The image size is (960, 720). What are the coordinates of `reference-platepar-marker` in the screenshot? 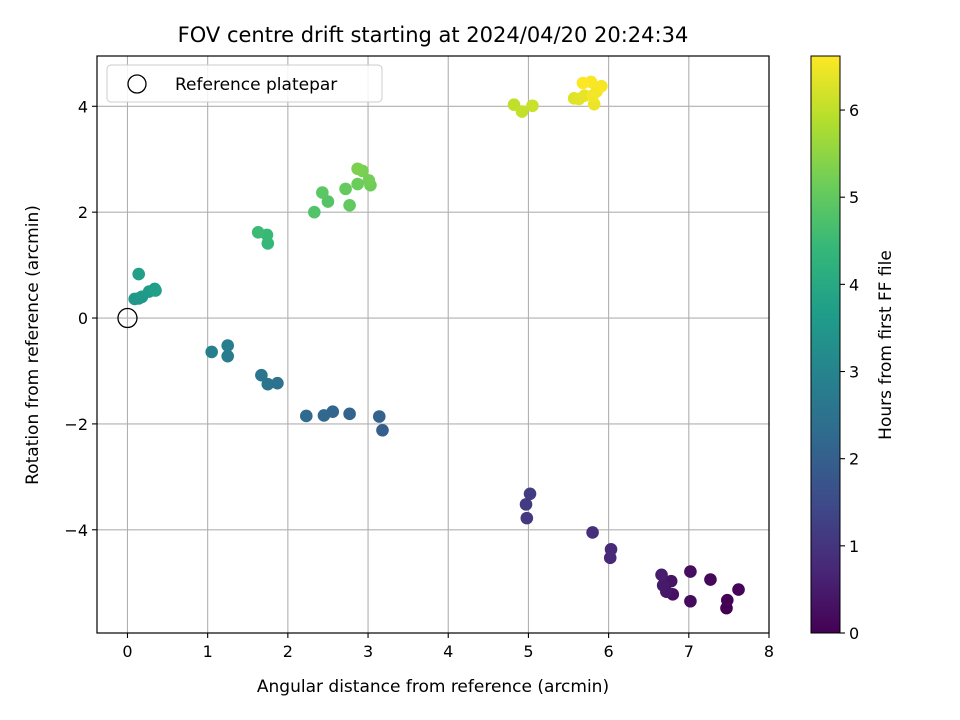 It's located at (127, 318).